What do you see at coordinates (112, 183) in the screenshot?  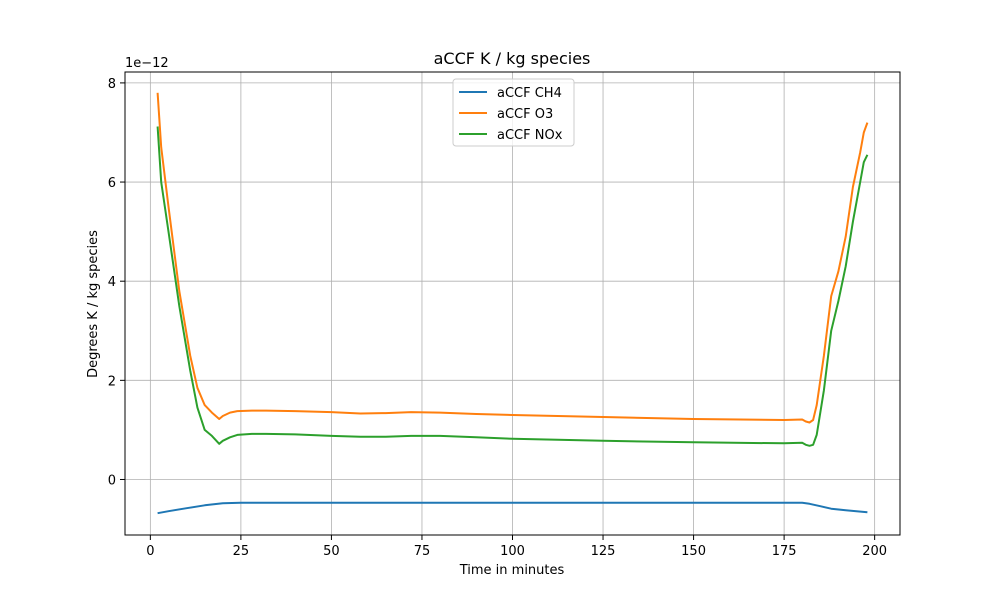 I see `y-tick-label: 6` at bounding box center [112, 183].